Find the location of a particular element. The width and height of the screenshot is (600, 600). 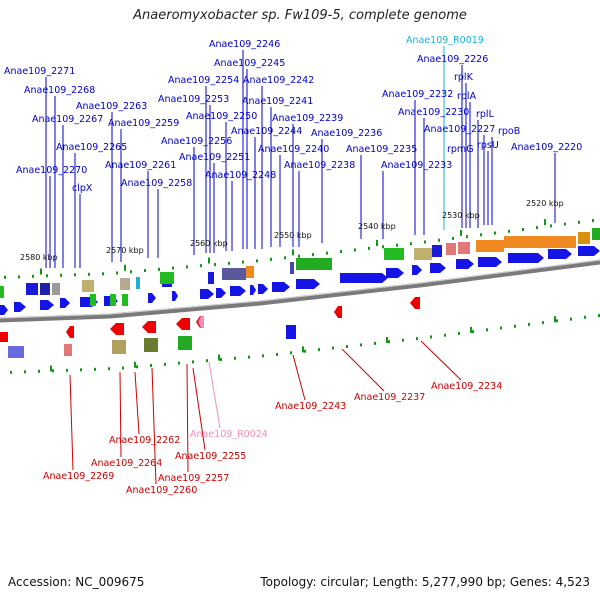

gene-label-top: Anae109_2256 is located at coordinates (196, 141).